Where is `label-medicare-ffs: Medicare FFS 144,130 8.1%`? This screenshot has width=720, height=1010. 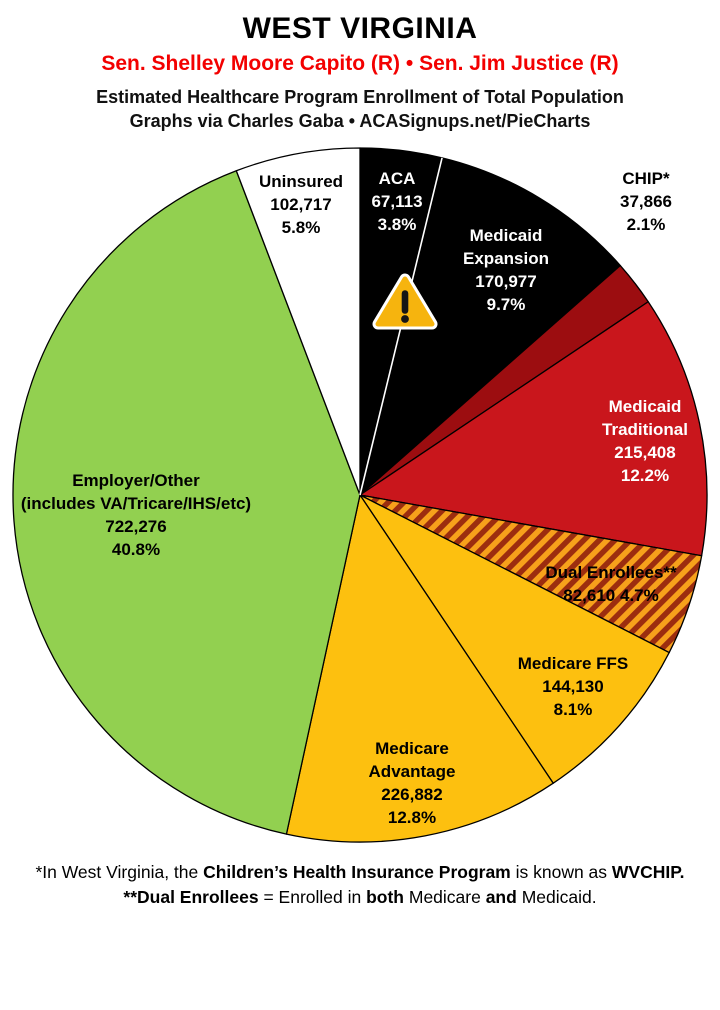 label-medicare-ffs: Medicare FFS 144,130 8.1% is located at coordinates (573, 686).